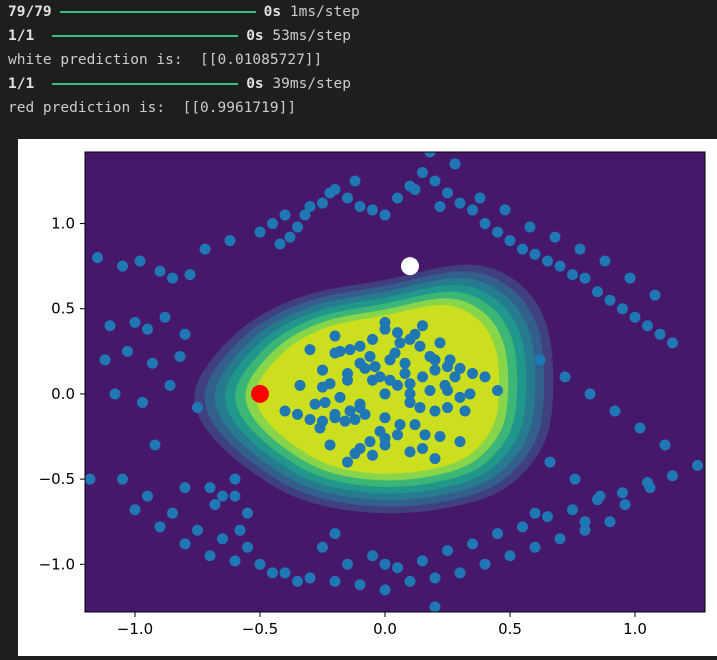 This screenshot has width=717, height=660. Describe the element at coordinates (152, 108) in the screenshot. I see `red-prediction-line: red prediction is: [[0.9961719]]` at that location.